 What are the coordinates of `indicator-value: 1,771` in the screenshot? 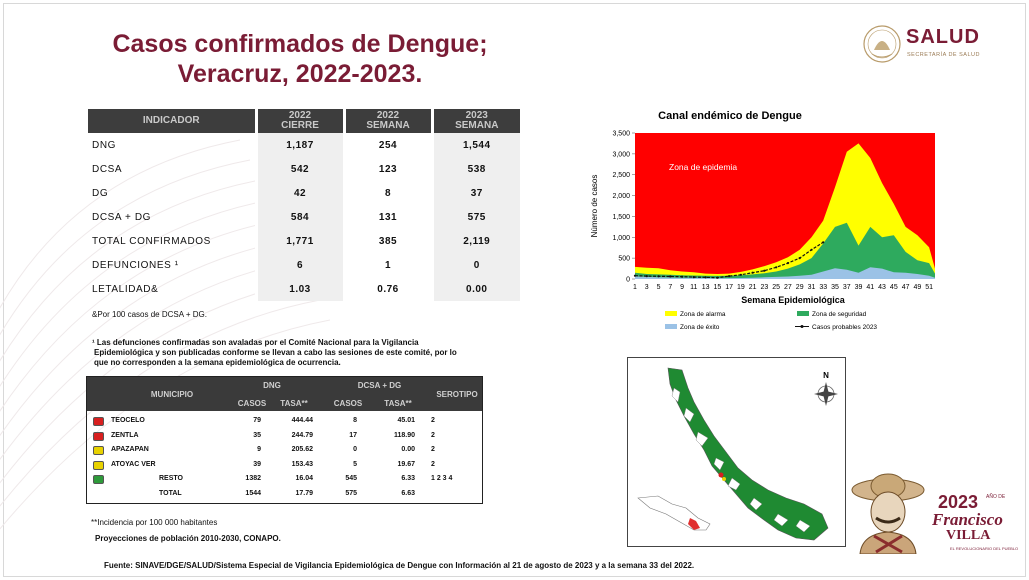 It's located at (299, 241).